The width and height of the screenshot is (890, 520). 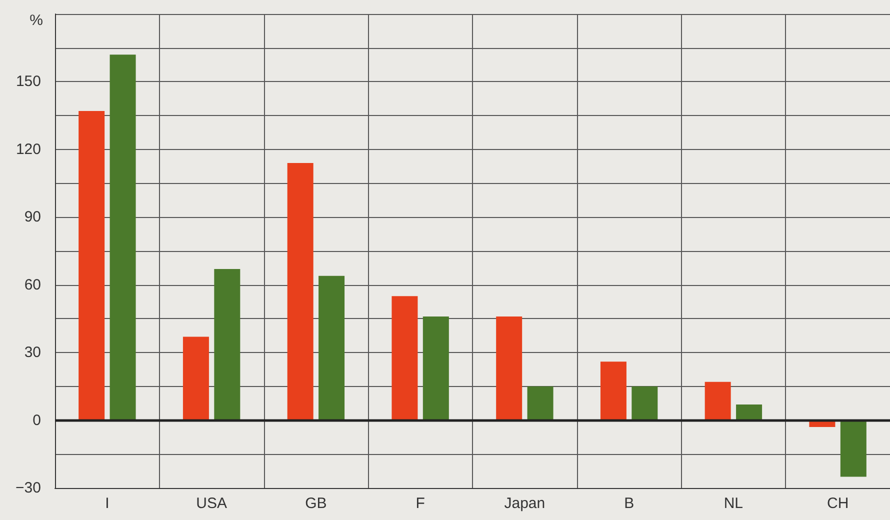 What do you see at coordinates (629, 503) in the screenshot?
I see `x-tick-label: B` at bounding box center [629, 503].